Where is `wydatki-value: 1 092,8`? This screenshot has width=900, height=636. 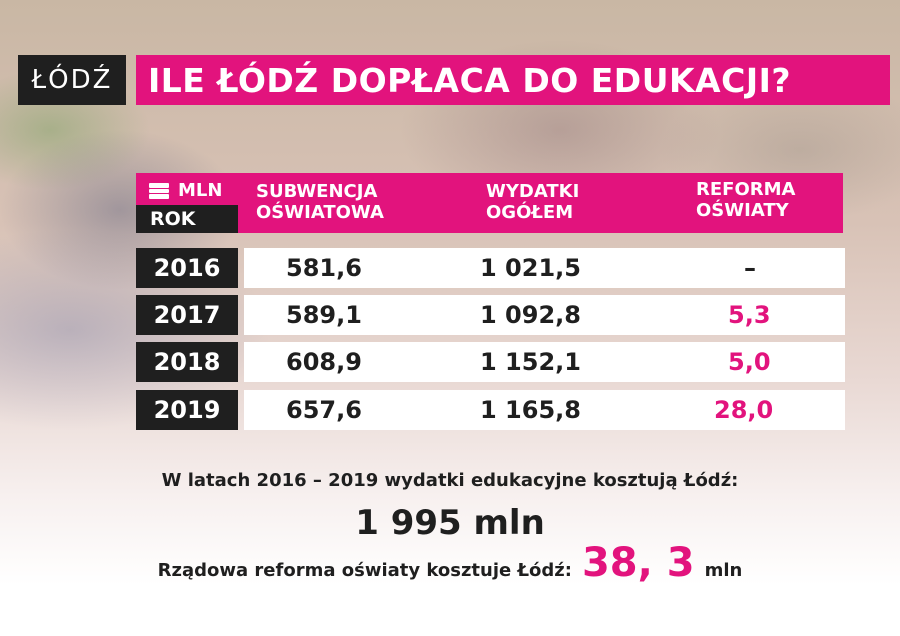
wydatki-value: 1 092,8 is located at coordinates (530, 315).